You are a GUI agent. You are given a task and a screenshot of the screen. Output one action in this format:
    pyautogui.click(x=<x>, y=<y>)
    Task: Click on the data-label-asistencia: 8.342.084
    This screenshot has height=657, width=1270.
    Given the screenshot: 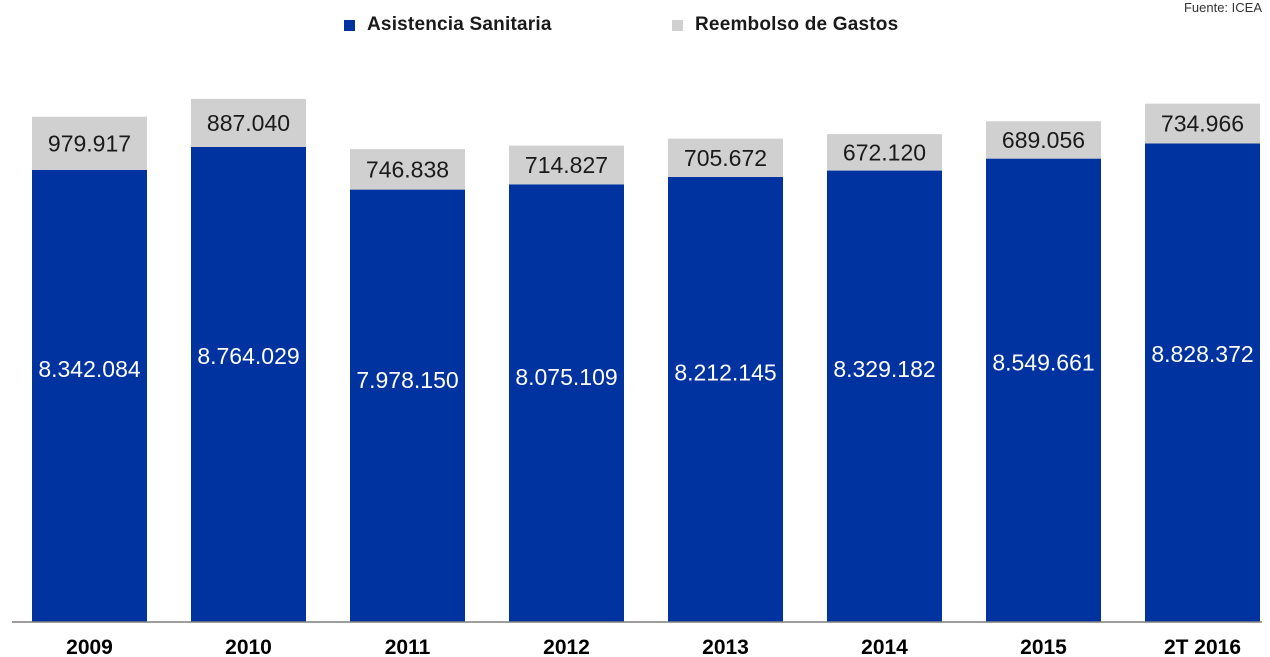 What is the action you would take?
    pyautogui.click(x=89, y=369)
    